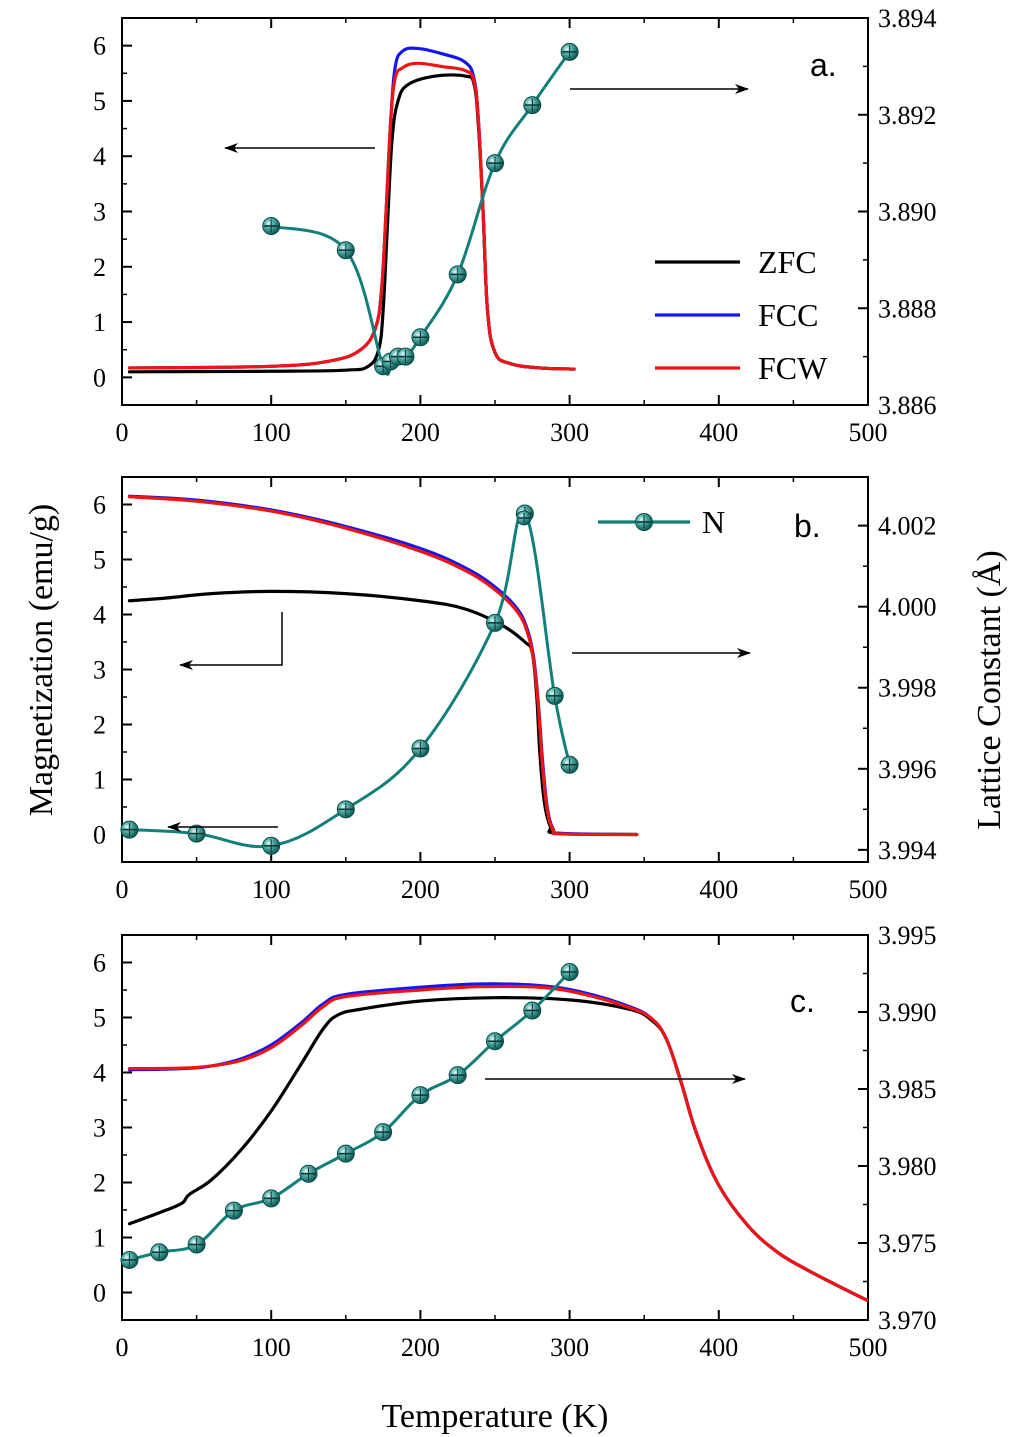 This screenshot has width=1018, height=1437. I want to click on legend-label-fcw: FCW, so click(793, 368).